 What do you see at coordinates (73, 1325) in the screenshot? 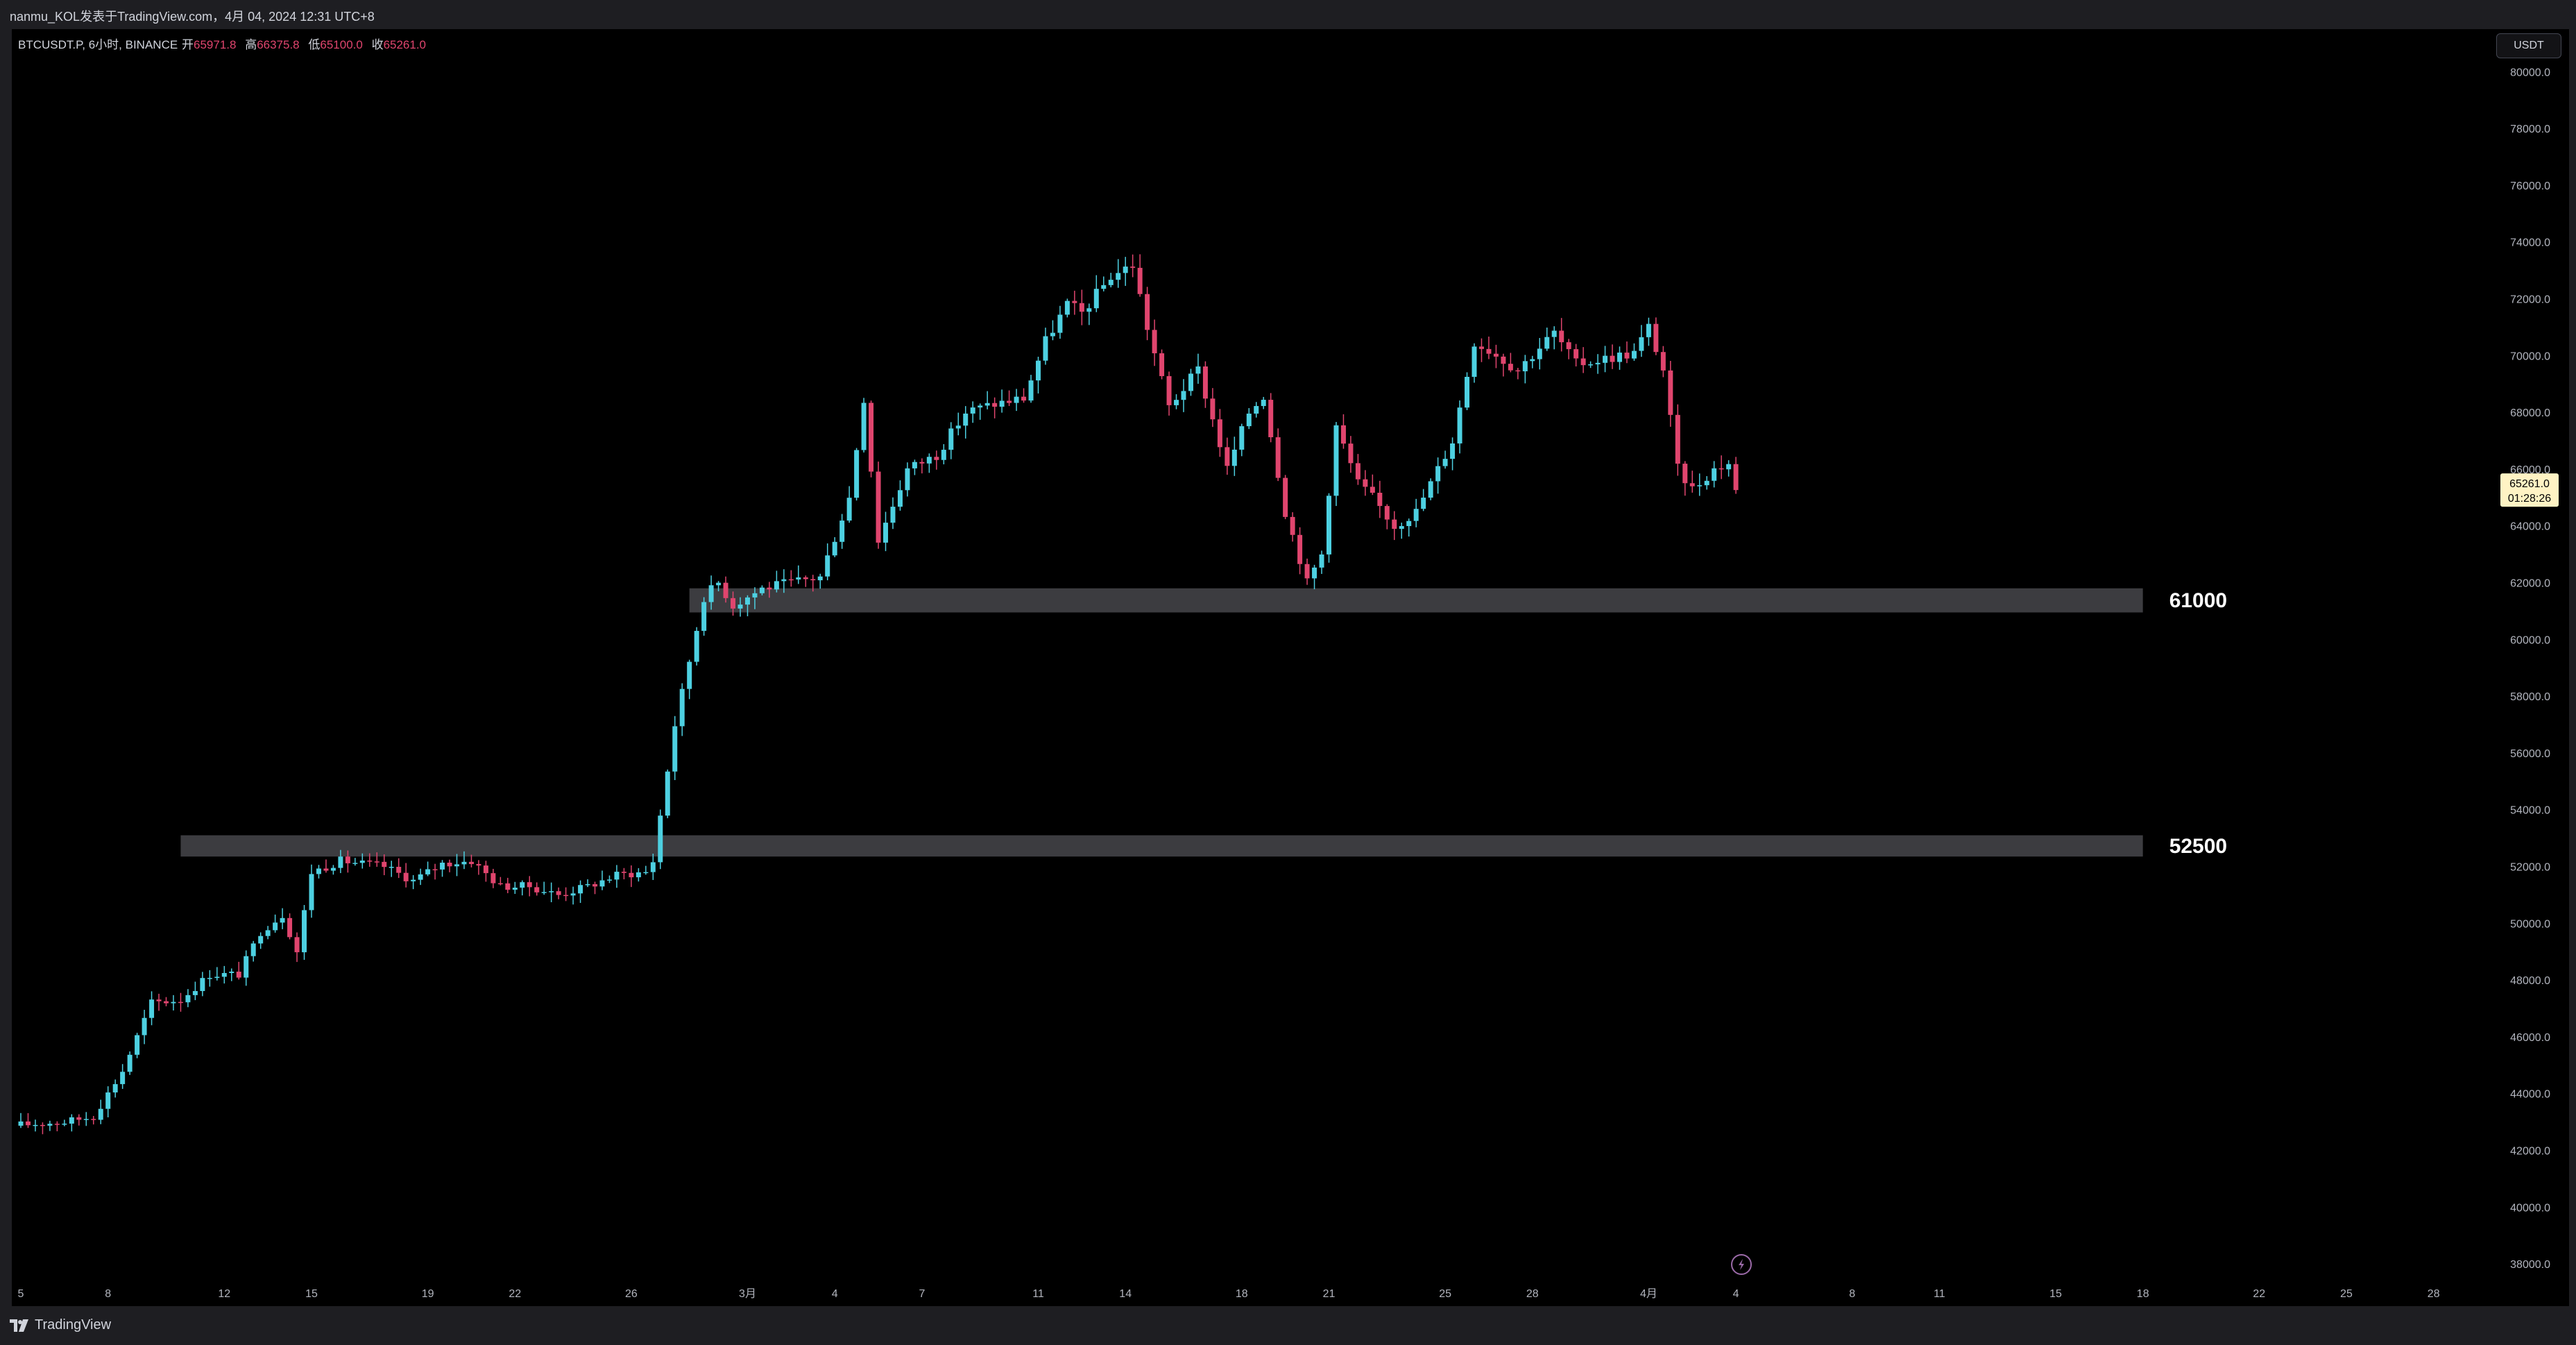
I see `tradingview-brand: TradingView` at bounding box center [73, 1325].